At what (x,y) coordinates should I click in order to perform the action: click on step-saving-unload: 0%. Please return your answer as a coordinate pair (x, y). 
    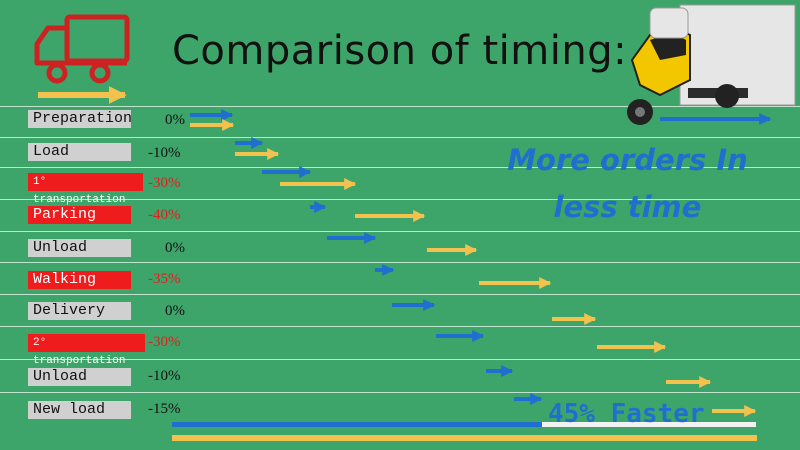
    Looking at the image, I should click on (175, 248).